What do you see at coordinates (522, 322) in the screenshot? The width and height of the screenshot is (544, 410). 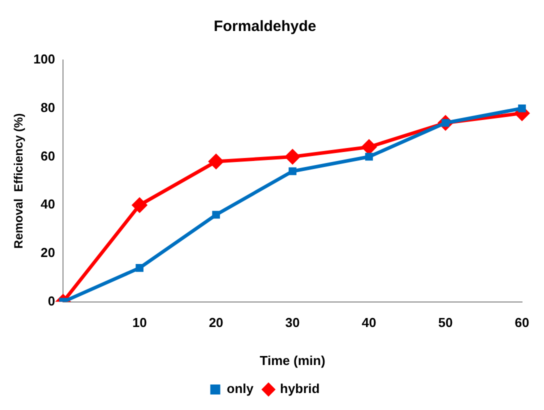 I see `x-tick-label: 60` at bounding box center [522, 322].